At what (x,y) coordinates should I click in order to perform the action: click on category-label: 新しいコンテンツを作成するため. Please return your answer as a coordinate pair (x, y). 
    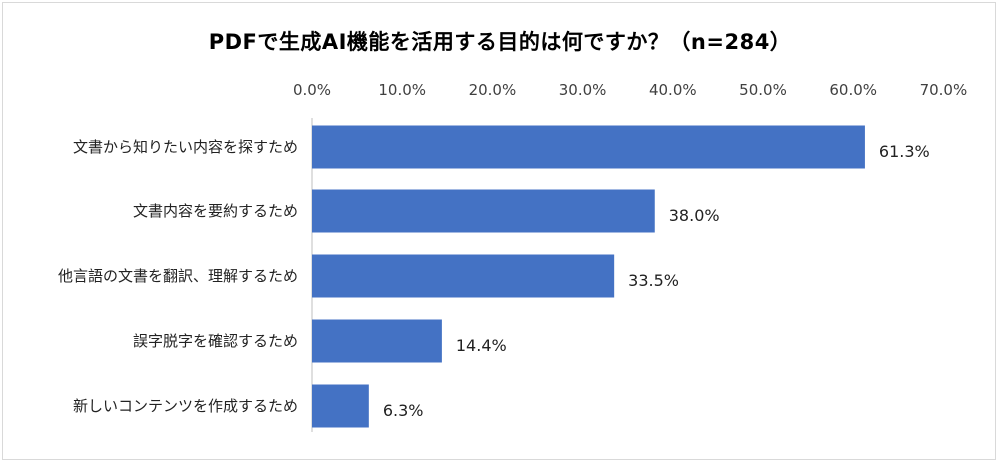
    Looking at the image, I should click on (185, 406).